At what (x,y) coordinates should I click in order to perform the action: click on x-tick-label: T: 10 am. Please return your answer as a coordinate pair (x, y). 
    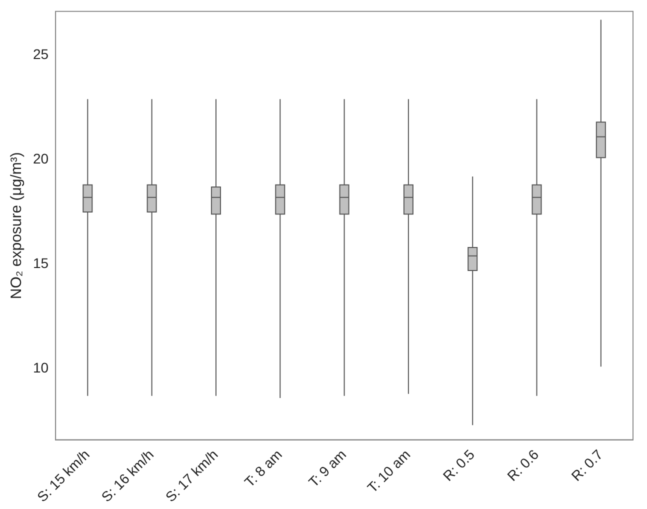
    Looking at the image, I should click on (389, 471).